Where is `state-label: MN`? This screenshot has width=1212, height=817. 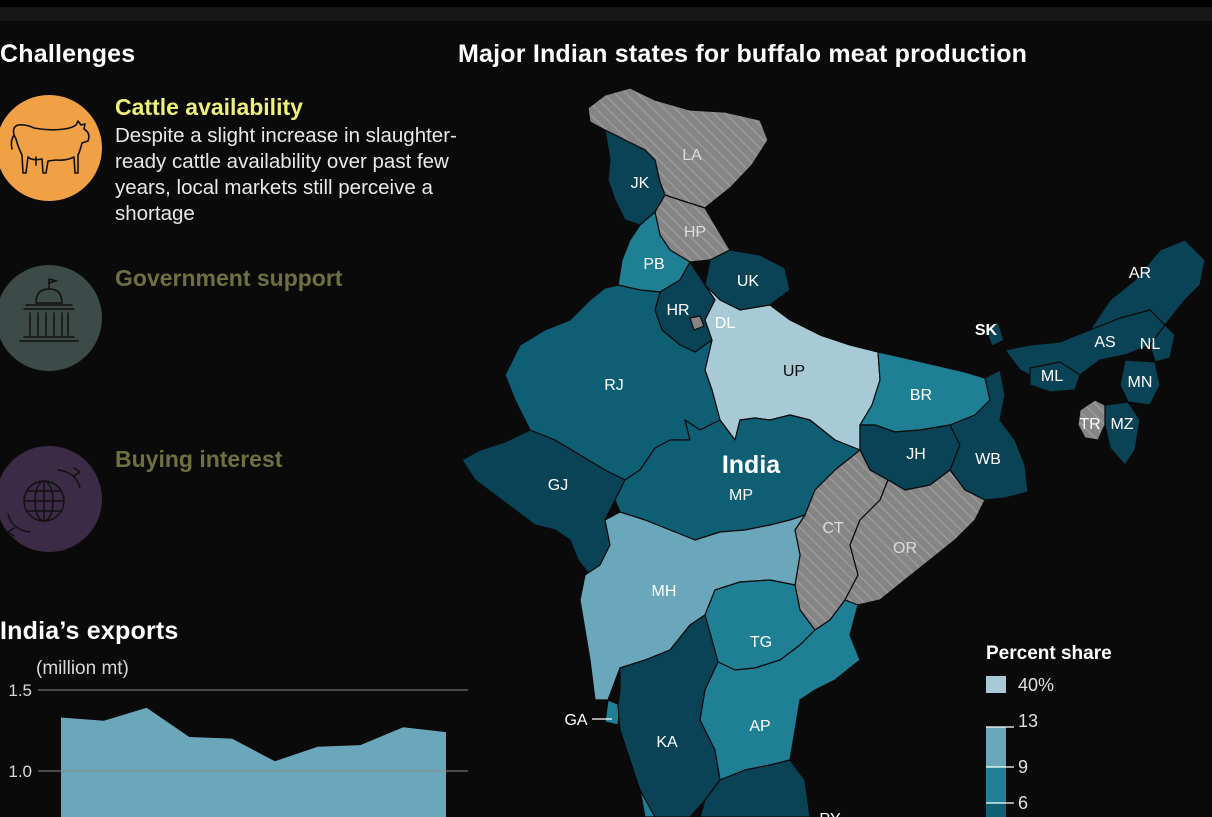 state-label: MN is located at coordinates (1140, 382).